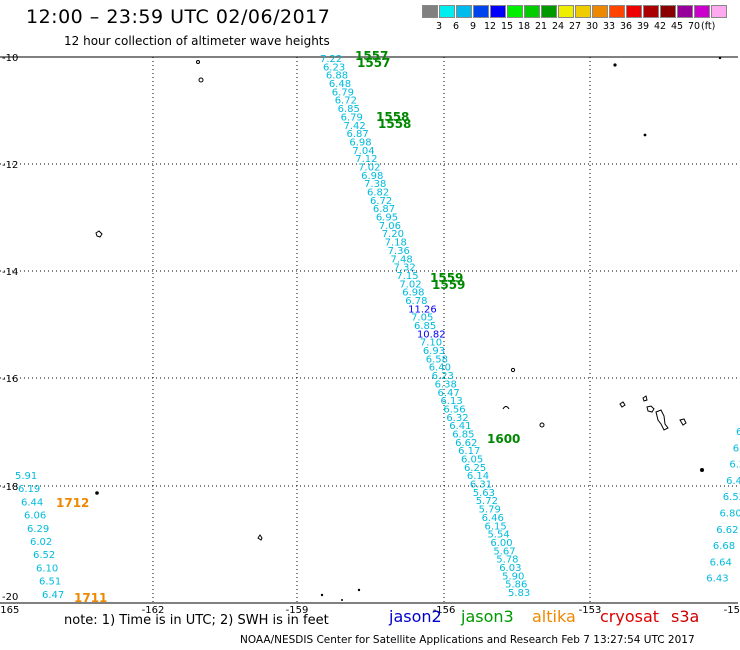  What do you see at coordinates (504, 551) in the screenshot?
I see `wave-height-label: 5.67` at bounding box center [504, 551].